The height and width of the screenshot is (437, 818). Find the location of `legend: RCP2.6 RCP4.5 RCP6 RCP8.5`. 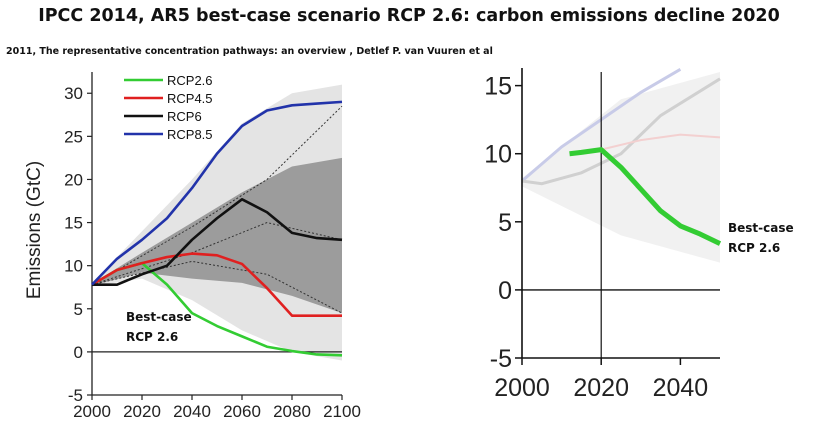

legend: RCP2.6 RCP4.5 RCP6 RCP8.5 is located at coordinates (168, 107).